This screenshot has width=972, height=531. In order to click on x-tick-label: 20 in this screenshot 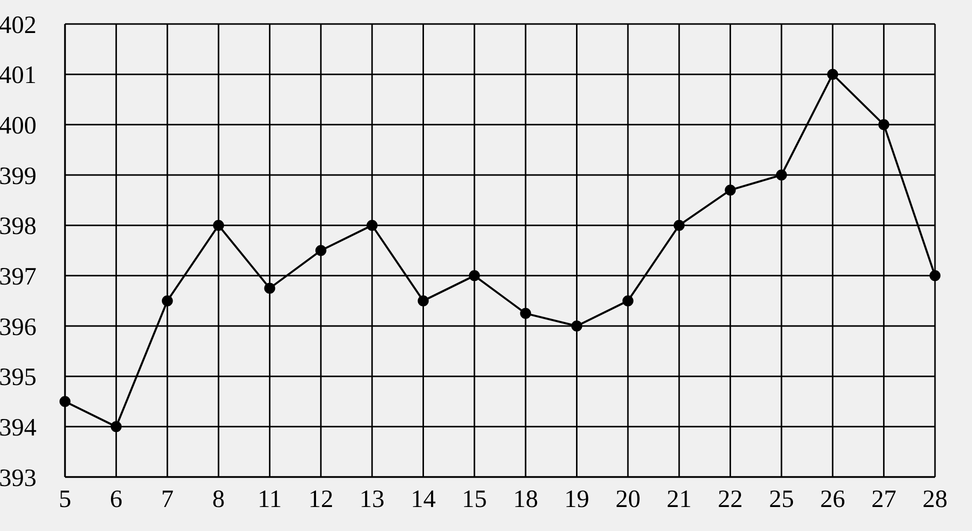, I will do `click(627, 499)`.